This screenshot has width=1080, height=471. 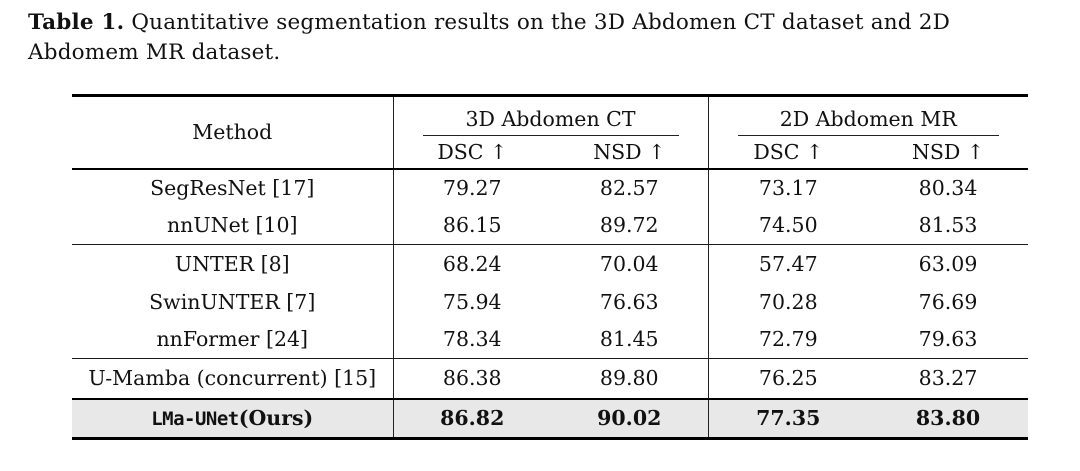 I want to click on value-cell: 57.47, so click(x=788, y=263).